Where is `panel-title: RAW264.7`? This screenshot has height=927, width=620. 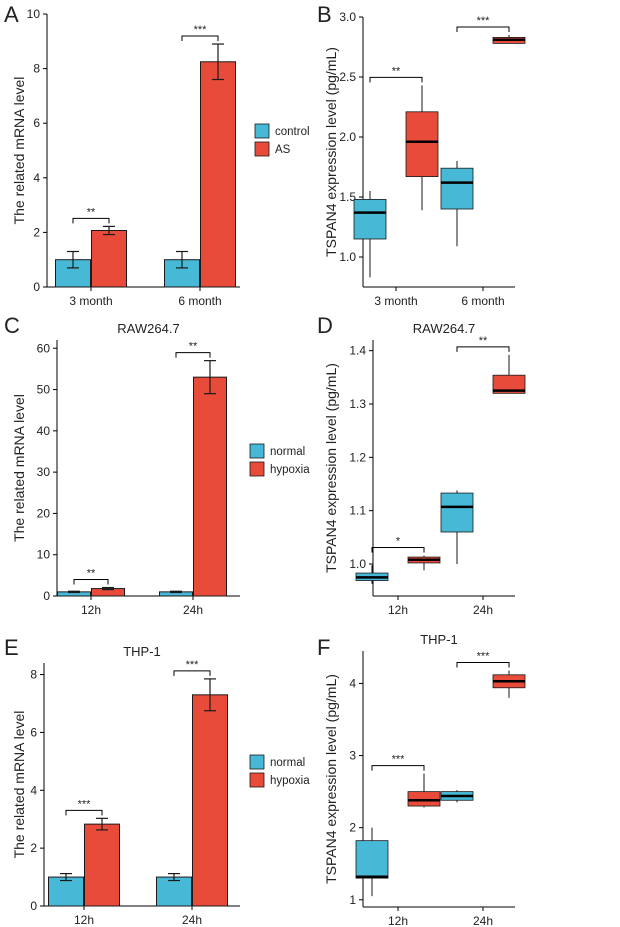 panel-title: RAW264.7 is located at coordinates (444, 328).